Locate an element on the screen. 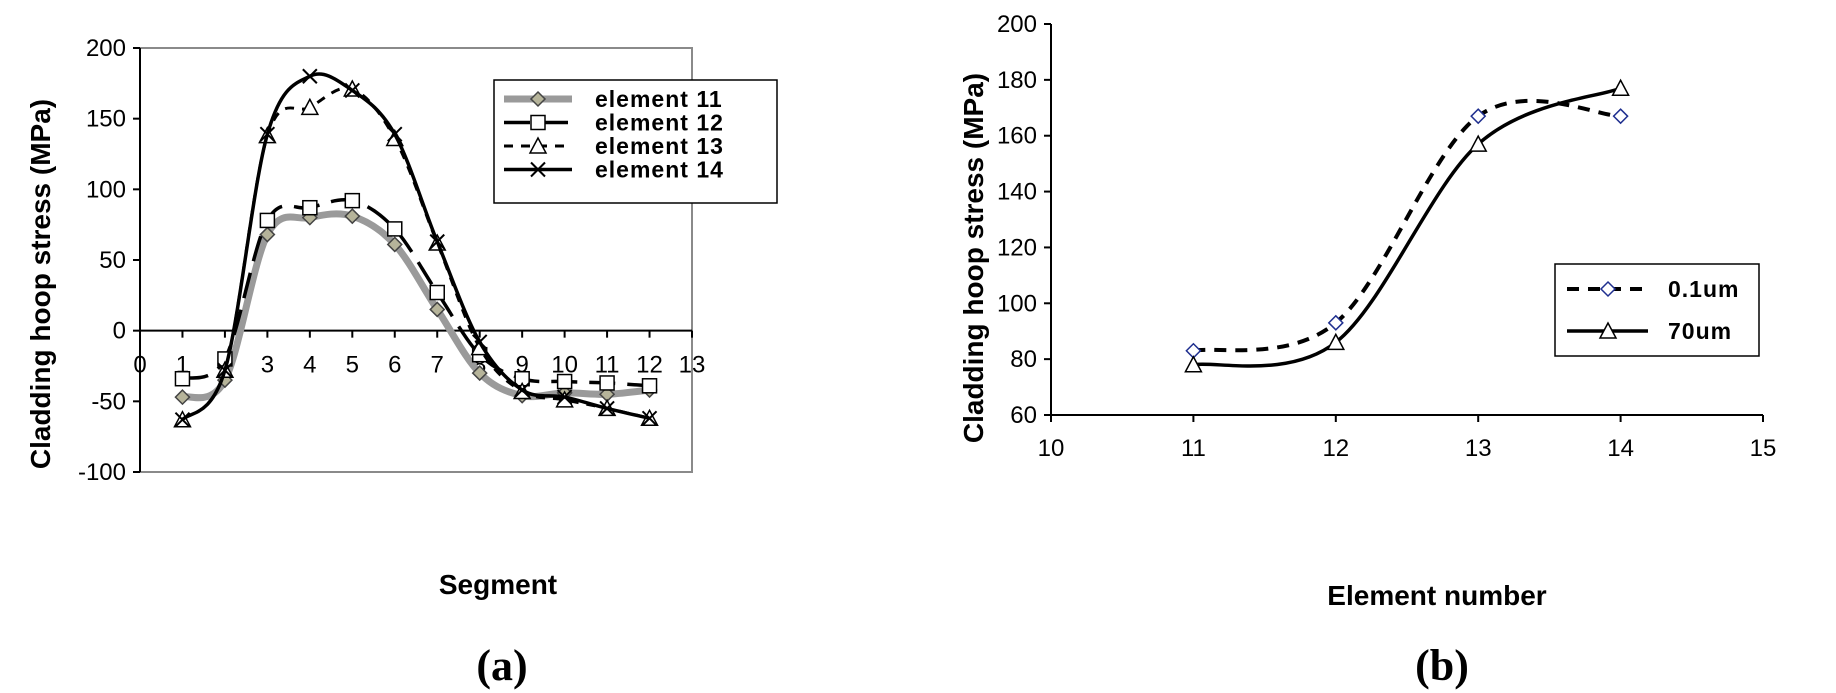 This screenshot has width=1836, height=693. chart-a-y-tick-label: -100 is located at coordinates (102, 472).